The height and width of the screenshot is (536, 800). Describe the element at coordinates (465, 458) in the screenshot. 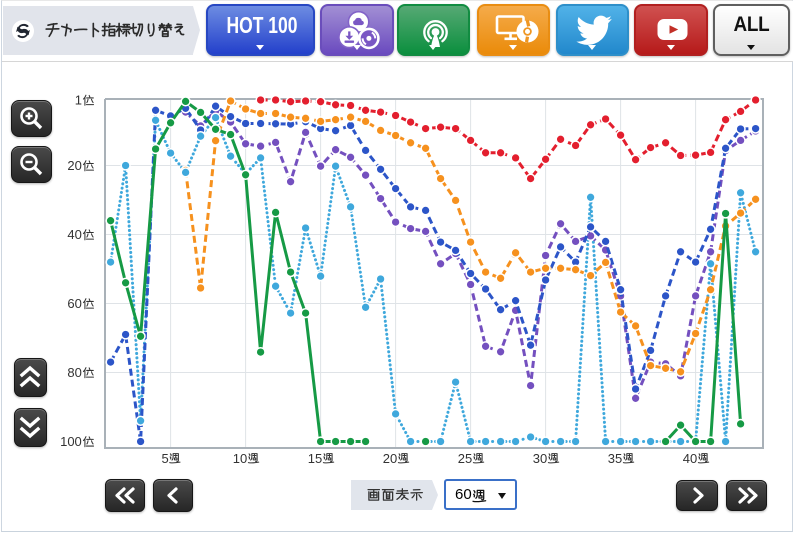

I see `svg-text: 25` at that location.